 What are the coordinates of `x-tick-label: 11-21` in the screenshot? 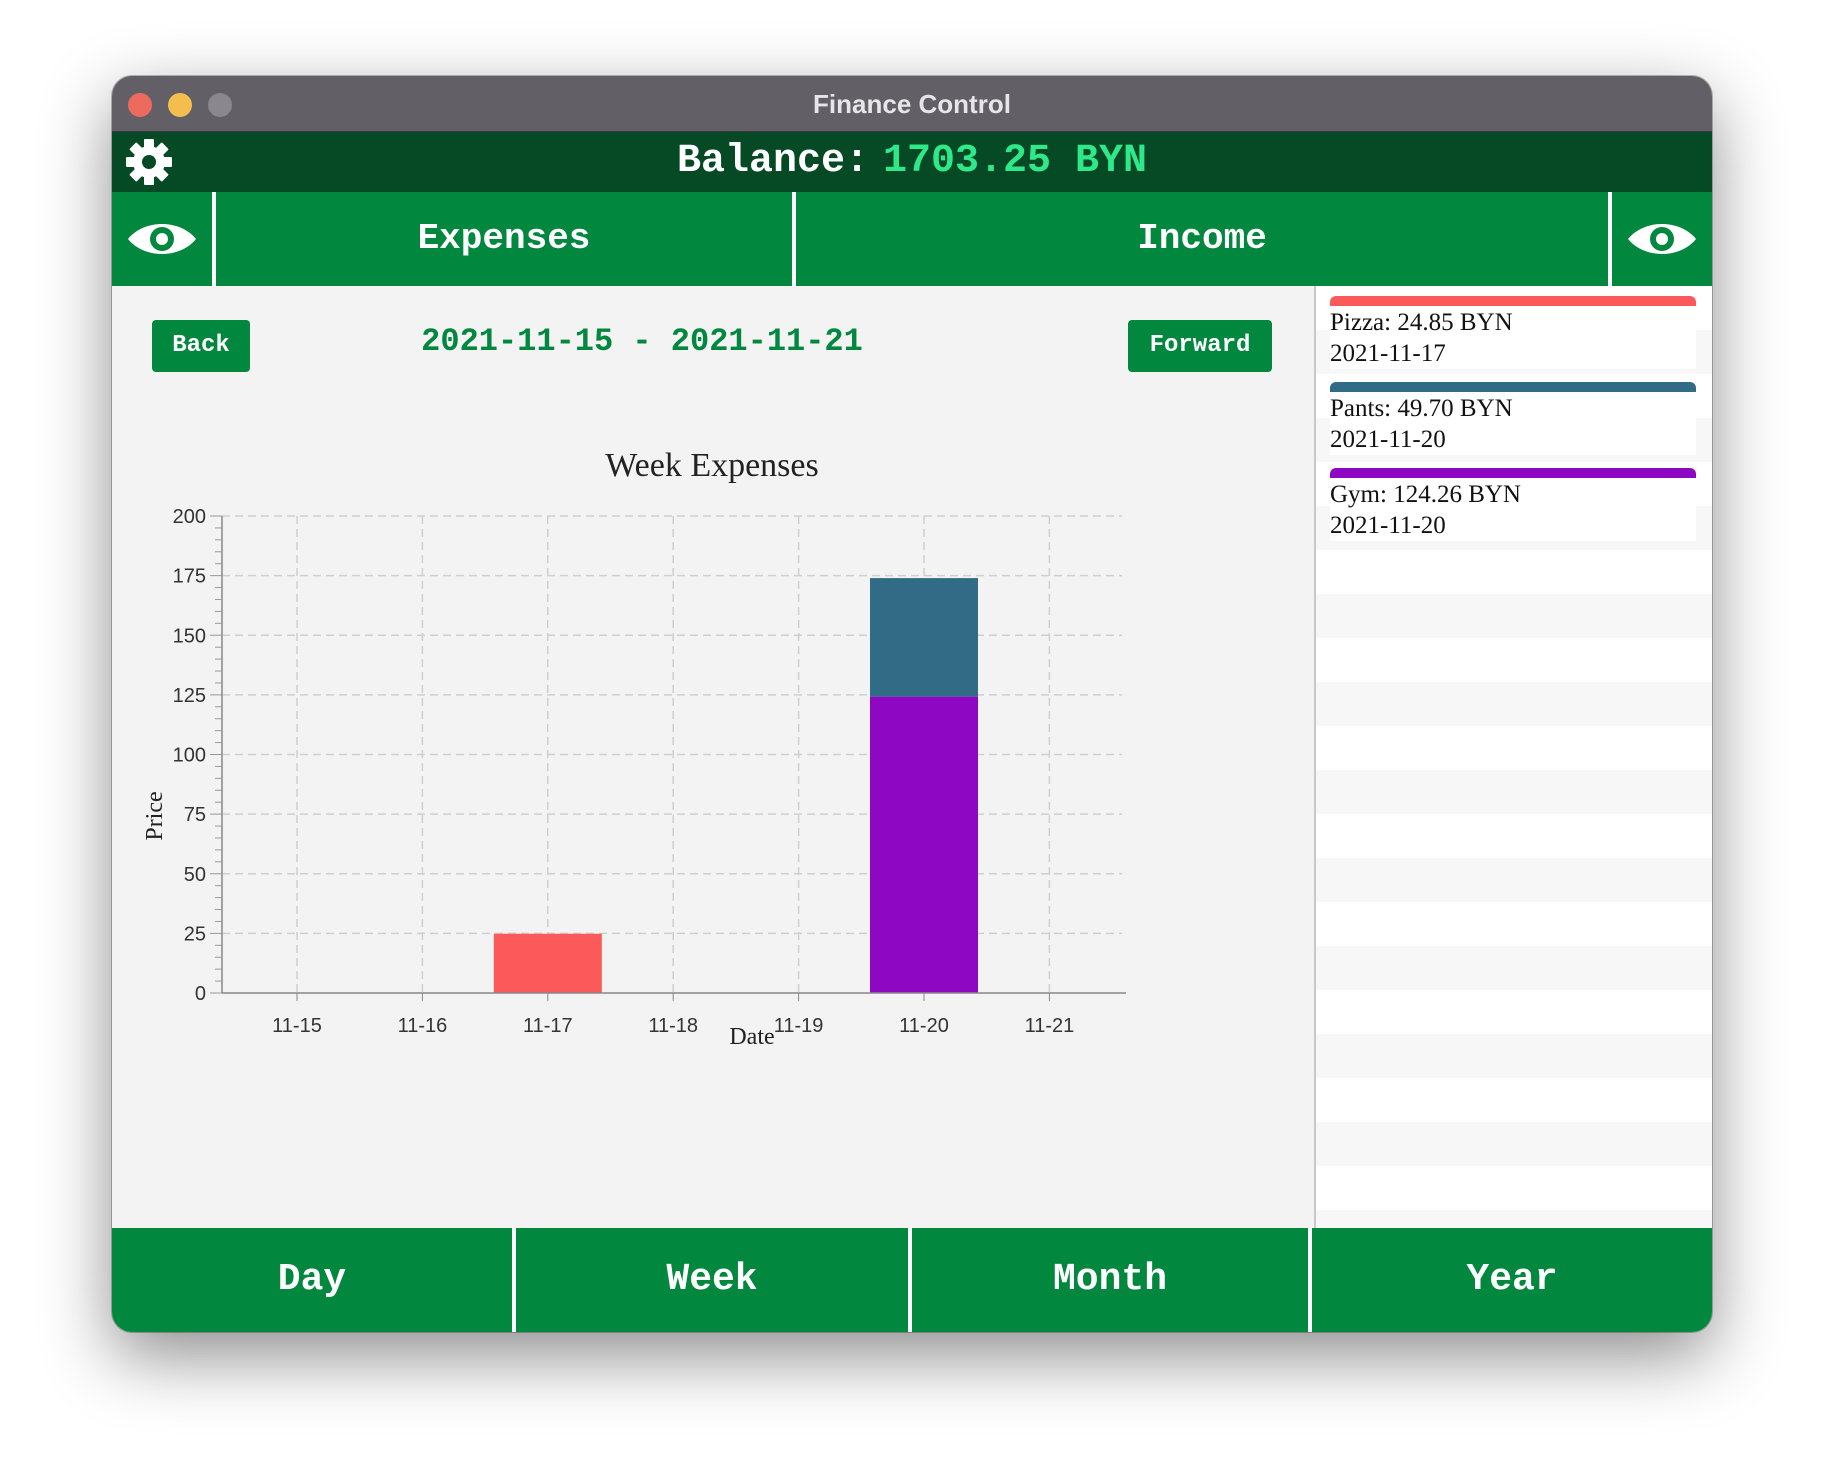 It's located at (1050, 1026).